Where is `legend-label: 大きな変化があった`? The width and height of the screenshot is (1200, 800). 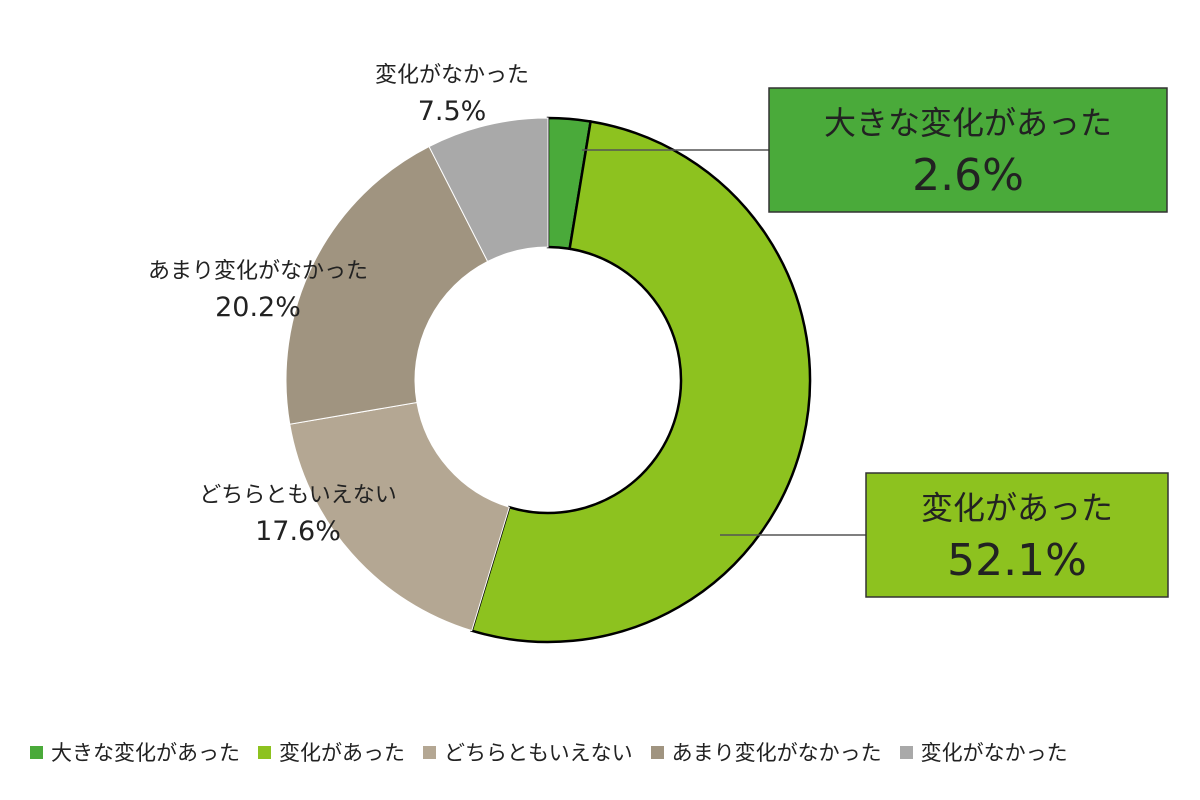
legend-label: 大きな変化があった is located at coordinates (145, 753).